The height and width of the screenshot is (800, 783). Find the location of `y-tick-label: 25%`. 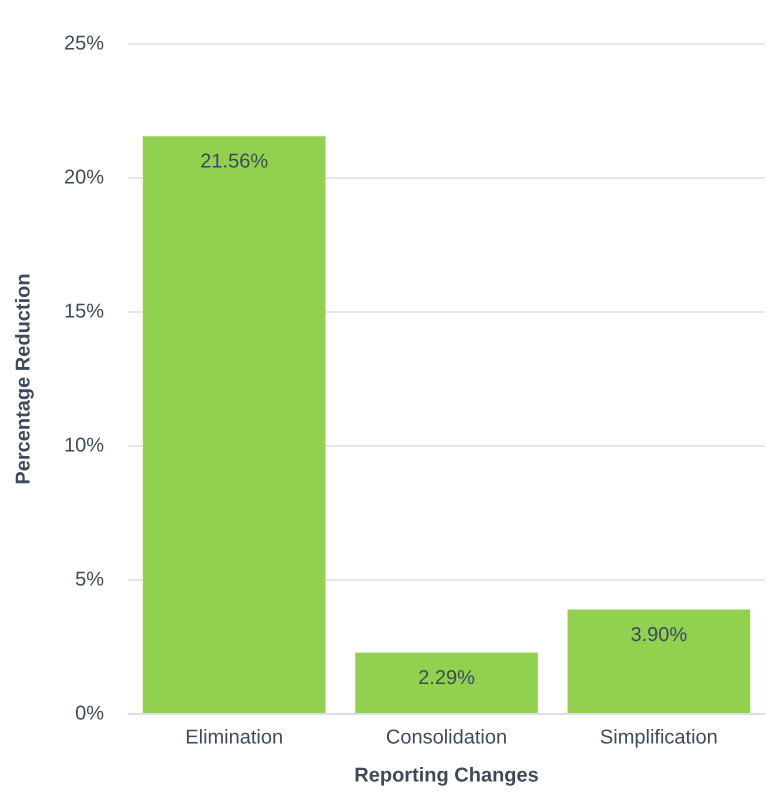

y-tick-label: 25% is located at coordinates (84, 43).